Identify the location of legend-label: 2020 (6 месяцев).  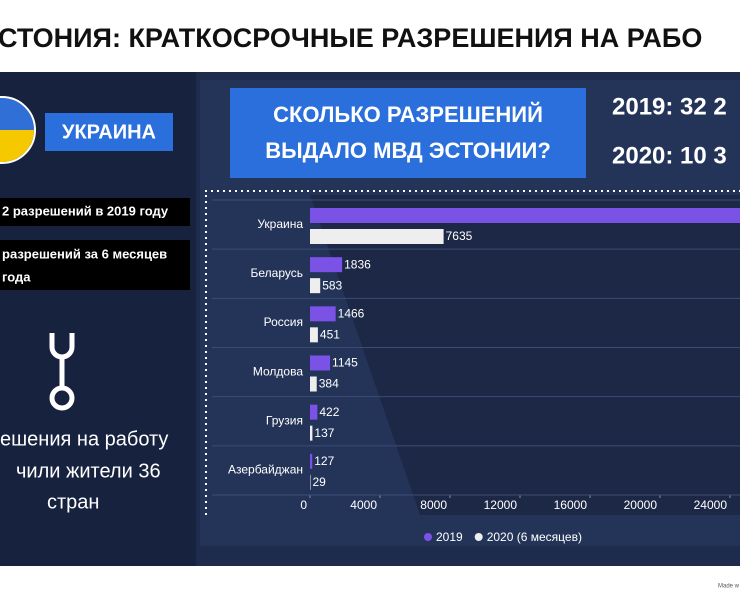
(534, 537).